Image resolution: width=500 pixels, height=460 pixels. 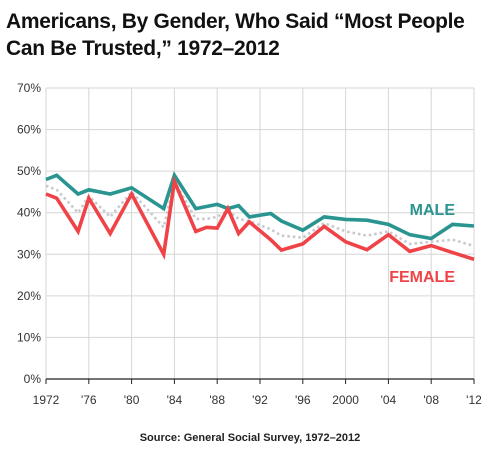 What do you see at coordinates (303, 400) in the screenshot?
I see `x-tick-label: '96` at bounding box center [303, 400].